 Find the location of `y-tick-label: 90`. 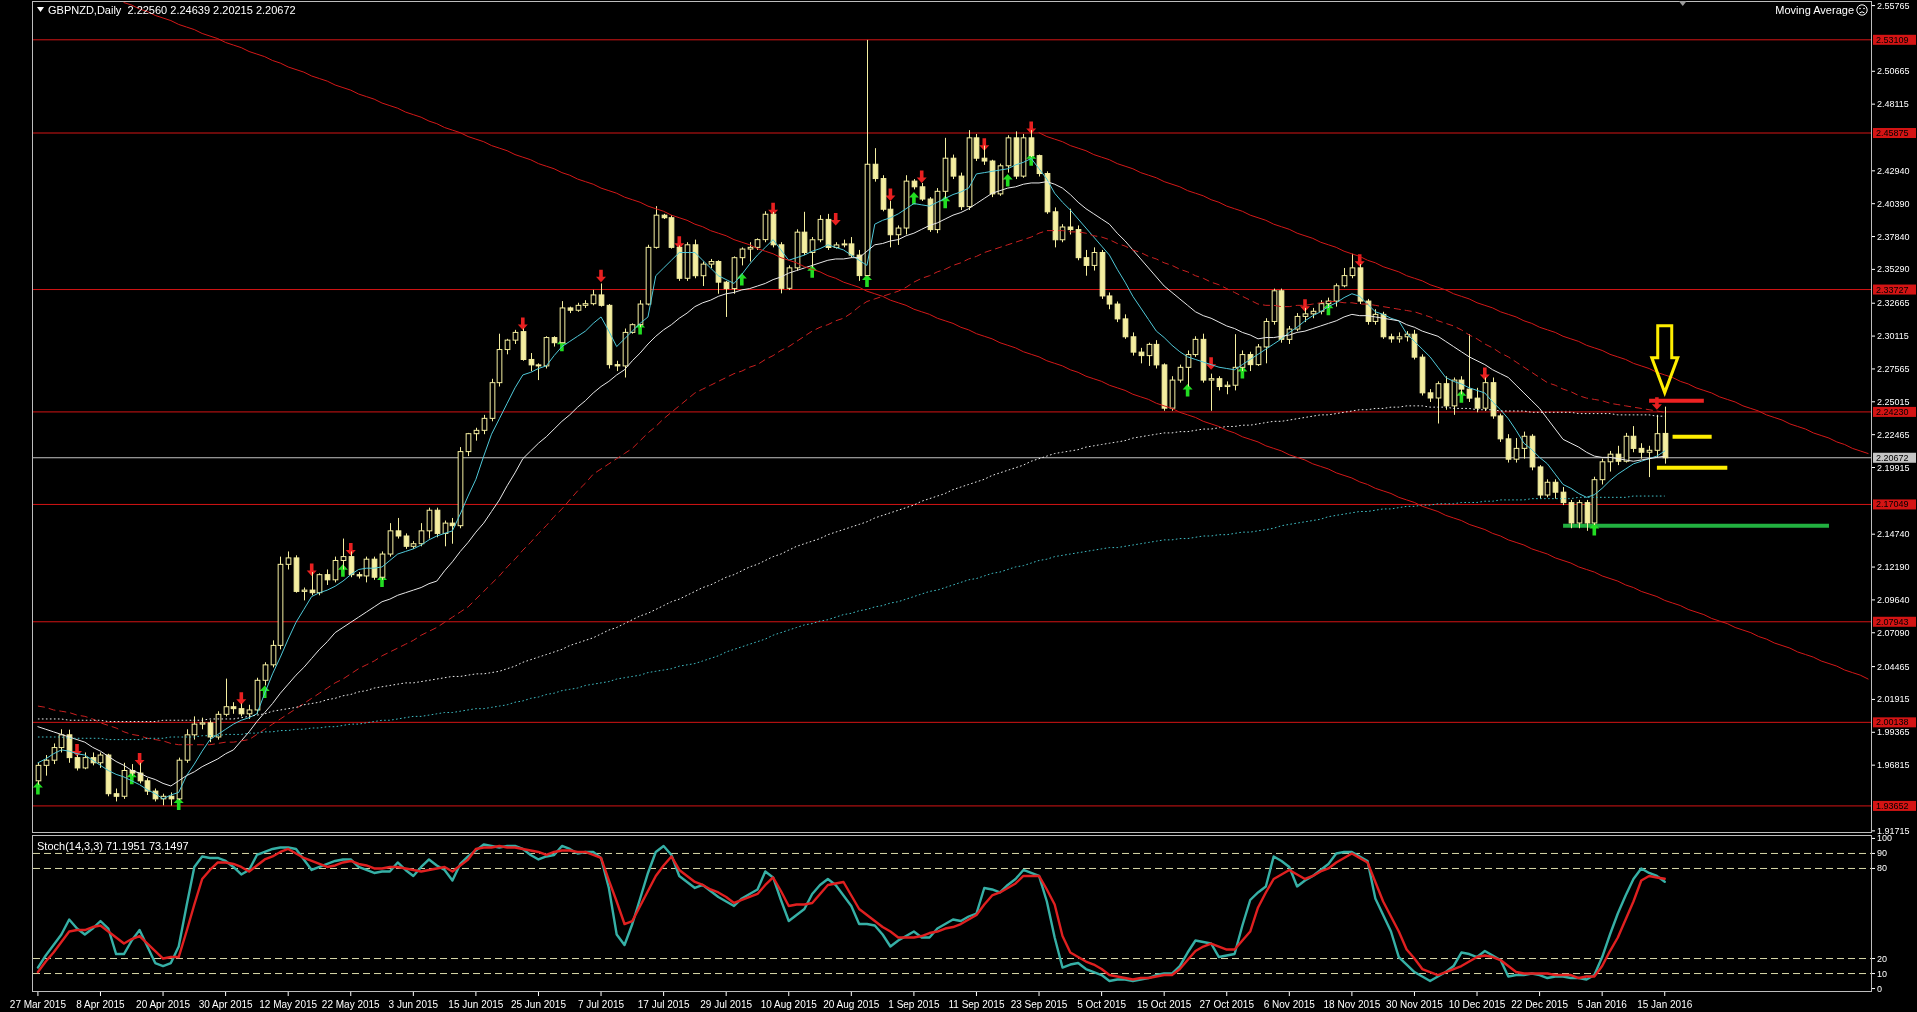

y-tick-label: 90 is located at coordinates (1882, 853).